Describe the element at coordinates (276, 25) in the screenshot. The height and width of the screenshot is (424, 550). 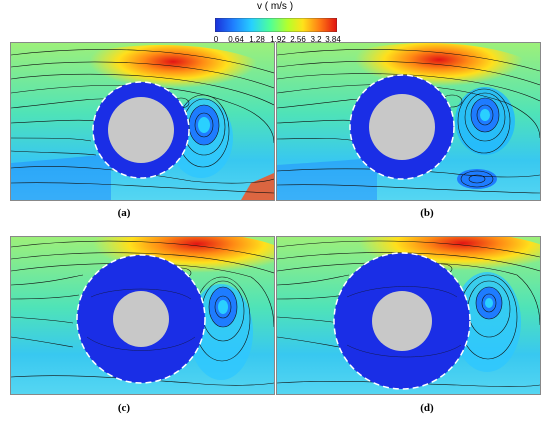
I see `colorbar` at that location.